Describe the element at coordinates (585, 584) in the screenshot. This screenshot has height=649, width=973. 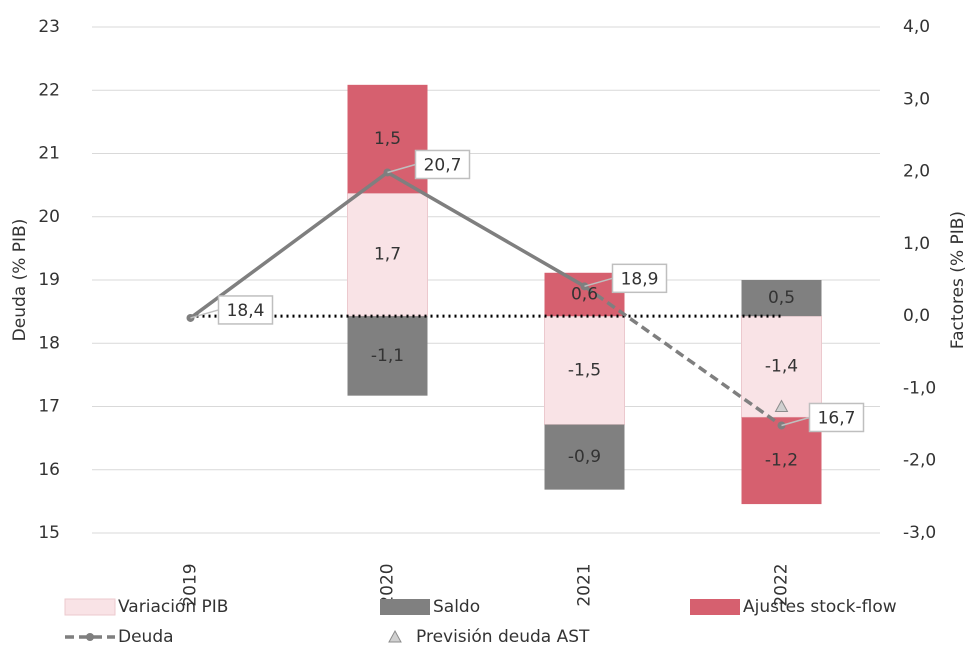
I see `x-tick-label: 2021` at that location.